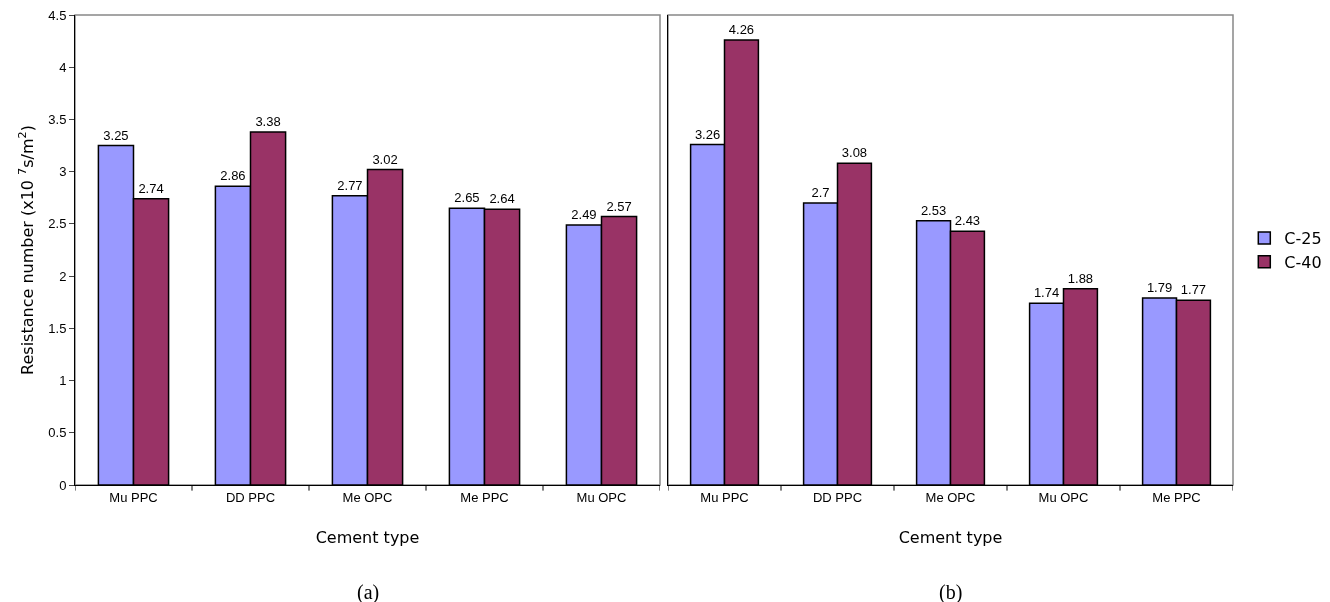 Image resolution: width=1330 pixels, height=602 pixels. Describe the element at coordinates (707, 134) in the screenshot. I see `data-label: 3.26` at that location.